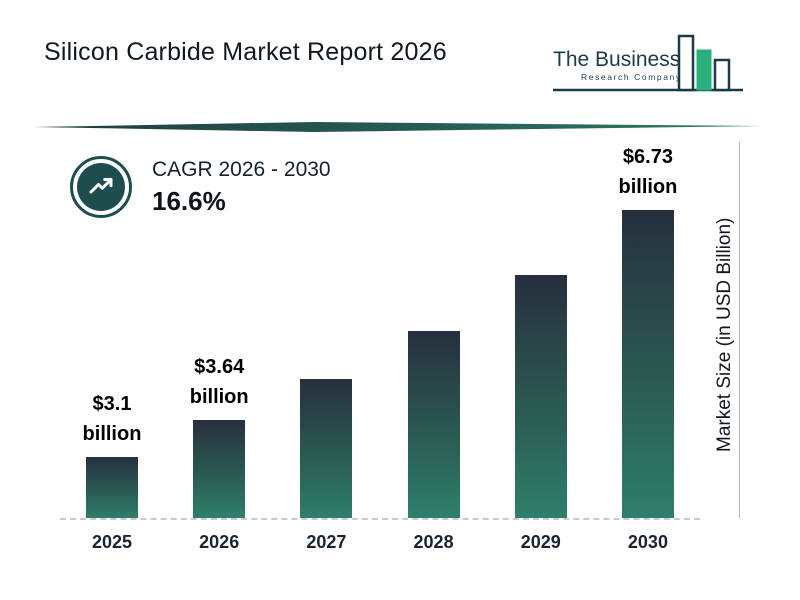 This screenshot has width=800, height=600. What do you see at coordinates (326, 542) in the screenshot?
I see `x-axis-label: 2027` at bounding box center [326, 542].